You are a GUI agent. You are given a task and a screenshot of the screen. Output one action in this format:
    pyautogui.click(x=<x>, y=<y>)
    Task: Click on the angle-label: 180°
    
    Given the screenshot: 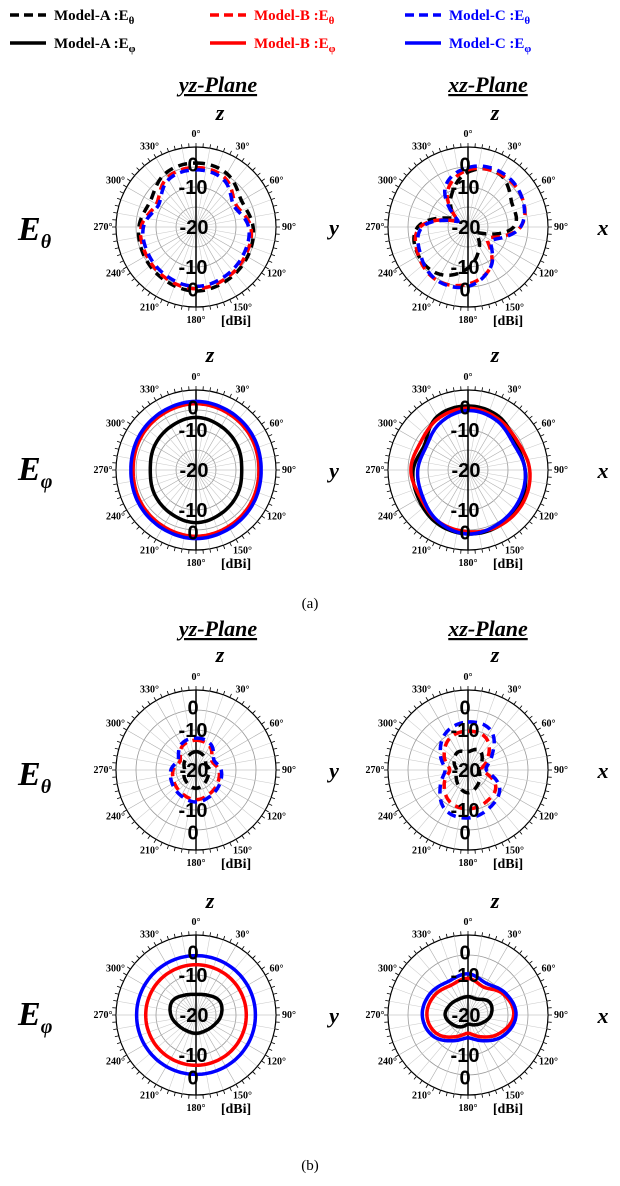 What is the action you would take?
    pyautogui.click(x=468, y=563)
    